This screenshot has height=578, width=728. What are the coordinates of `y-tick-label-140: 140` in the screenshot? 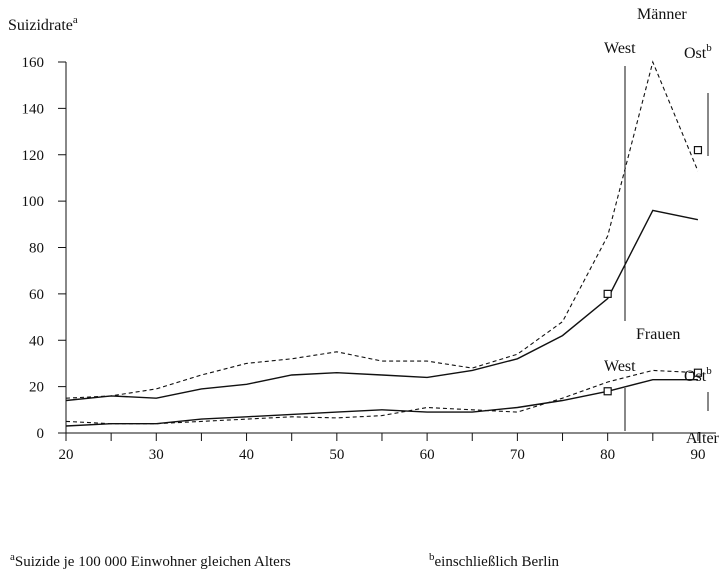 It's located at (33, 109).